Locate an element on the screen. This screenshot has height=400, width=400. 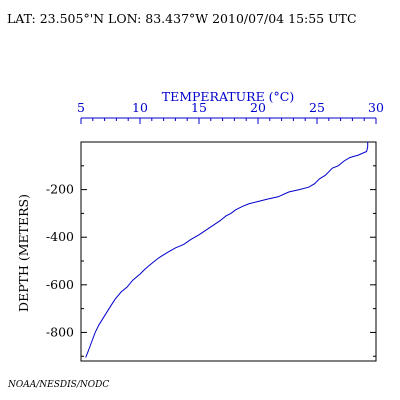
x-tick-label: 20 is located at coordinates (258, 107).